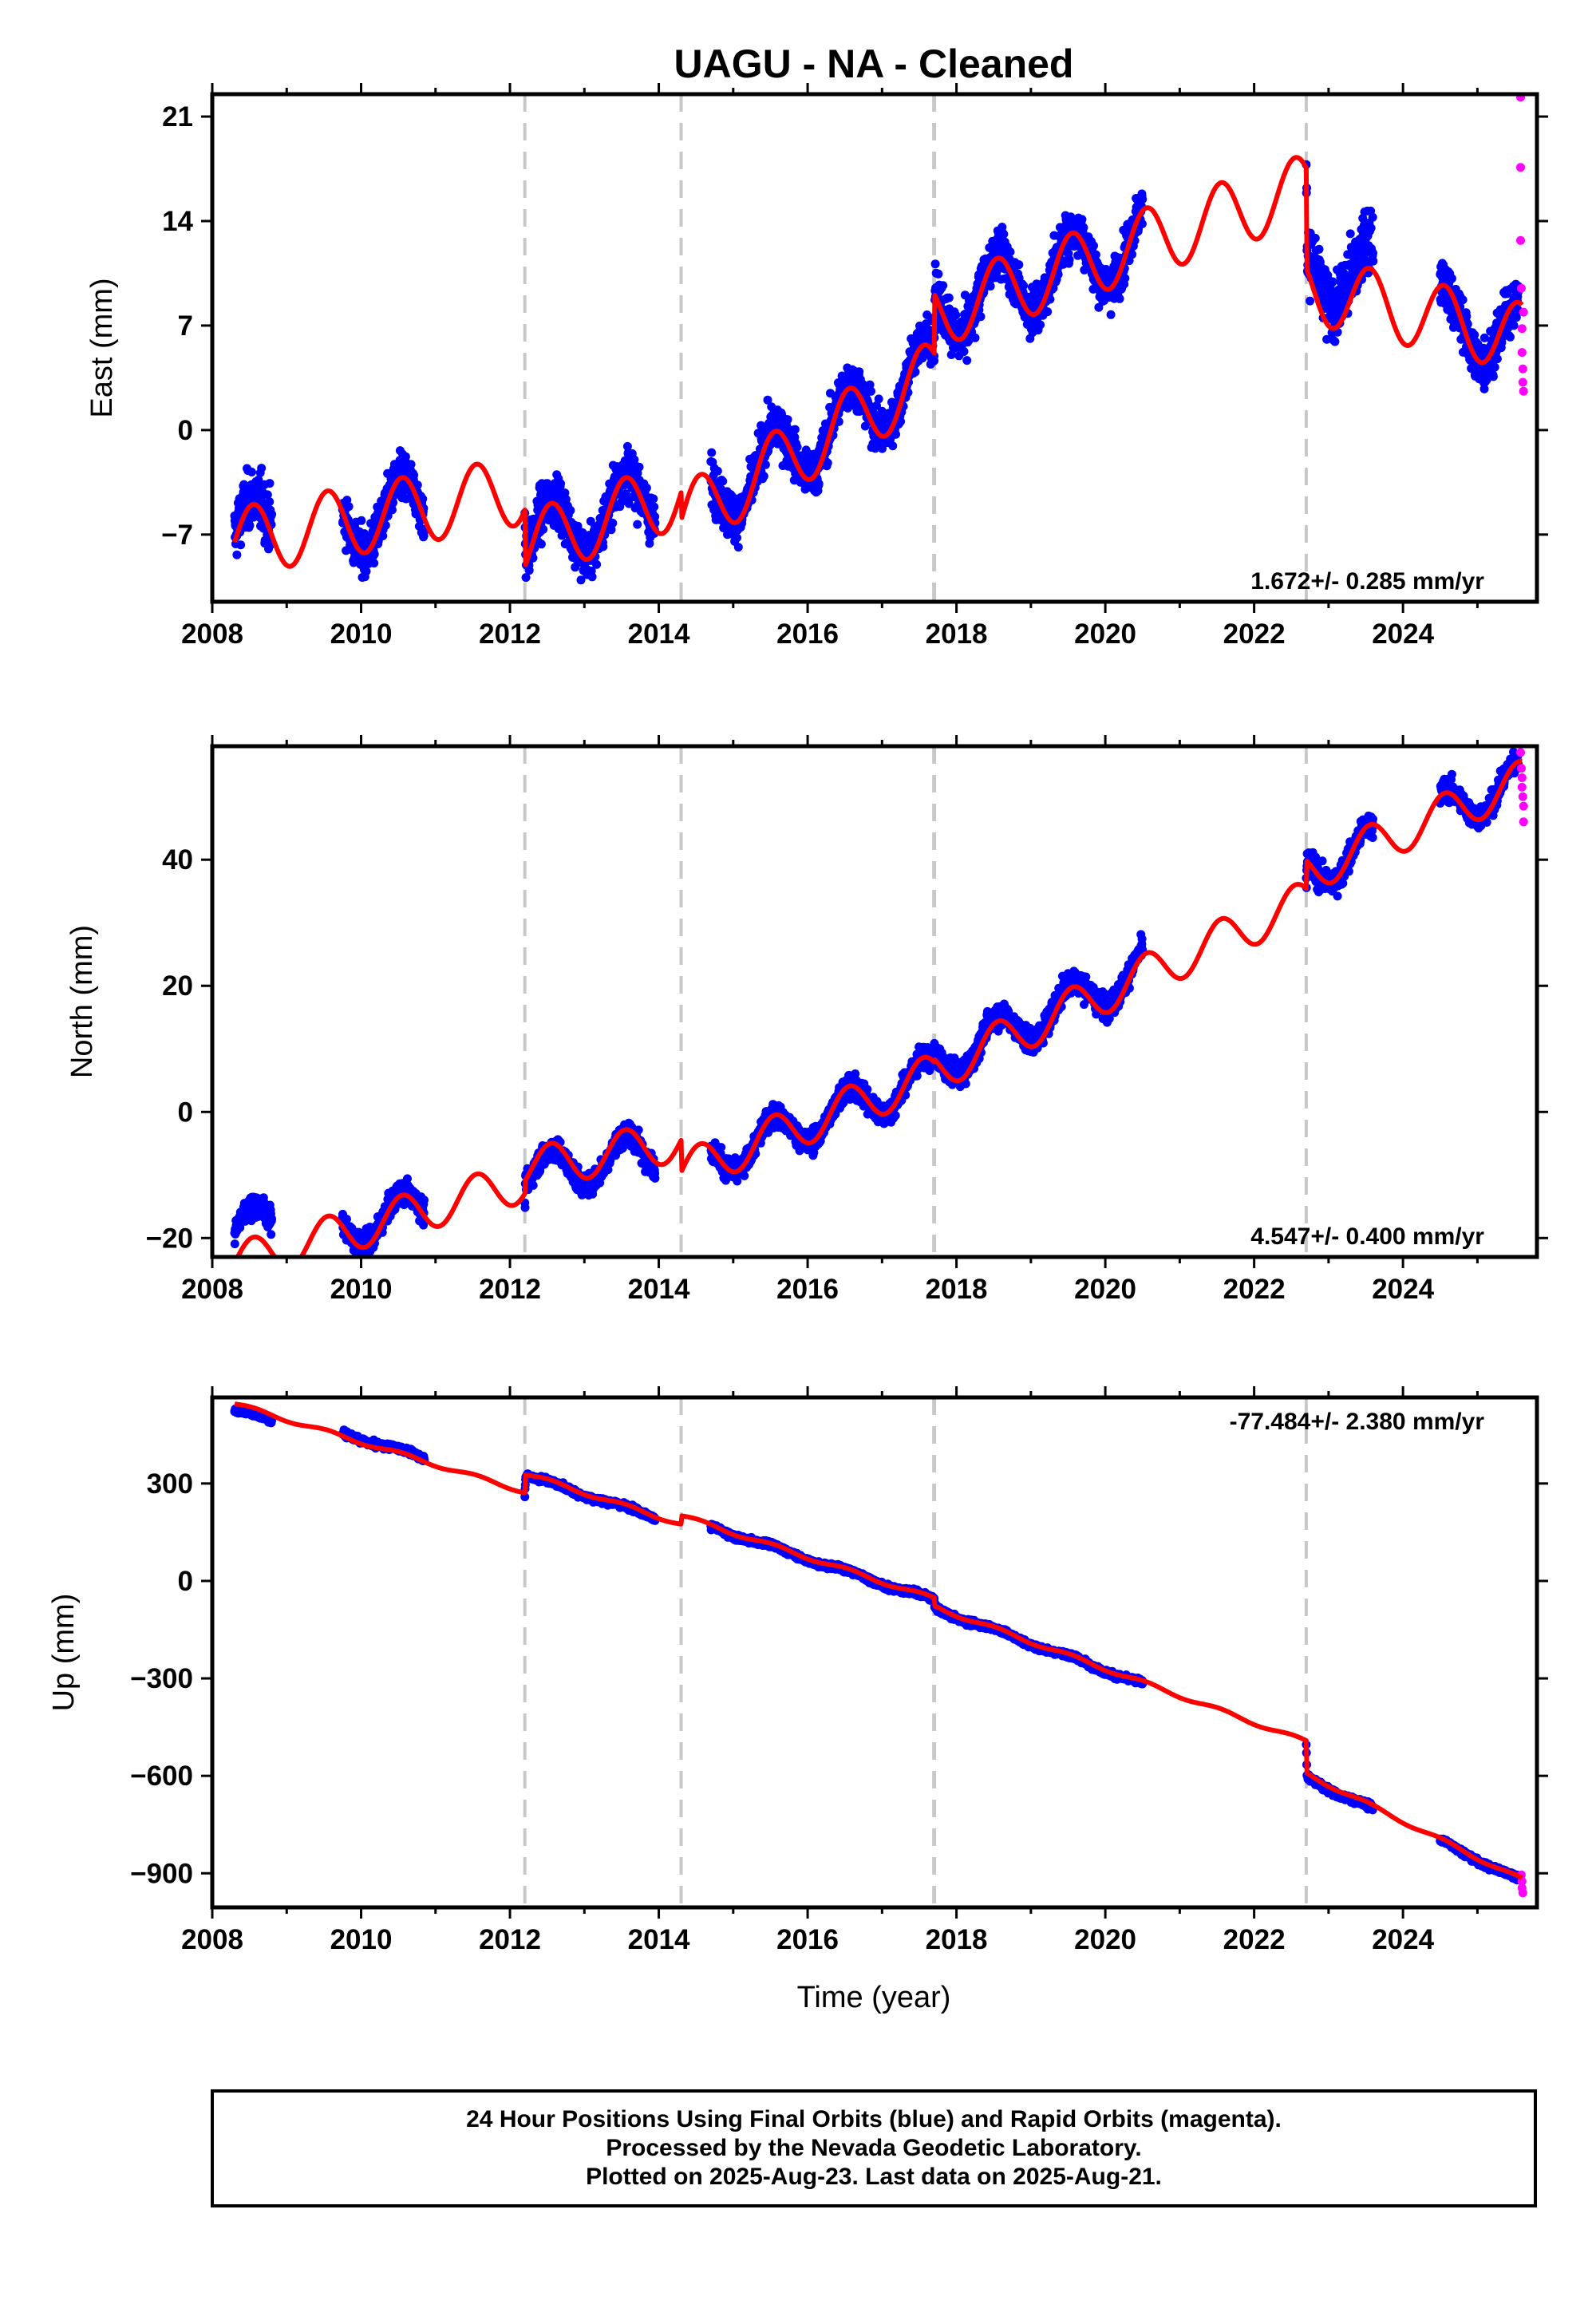 This screenshot has width=1596, height=2316. What do you see at coordinates (177, 116) in the screenshot?
I see `y-tick-label: 21` at bounding box center [177, 116].